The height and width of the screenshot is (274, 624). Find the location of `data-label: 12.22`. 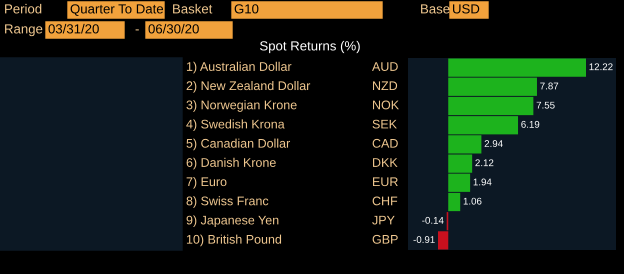

data-label: 12.22 is located at coordinates (601, 66).